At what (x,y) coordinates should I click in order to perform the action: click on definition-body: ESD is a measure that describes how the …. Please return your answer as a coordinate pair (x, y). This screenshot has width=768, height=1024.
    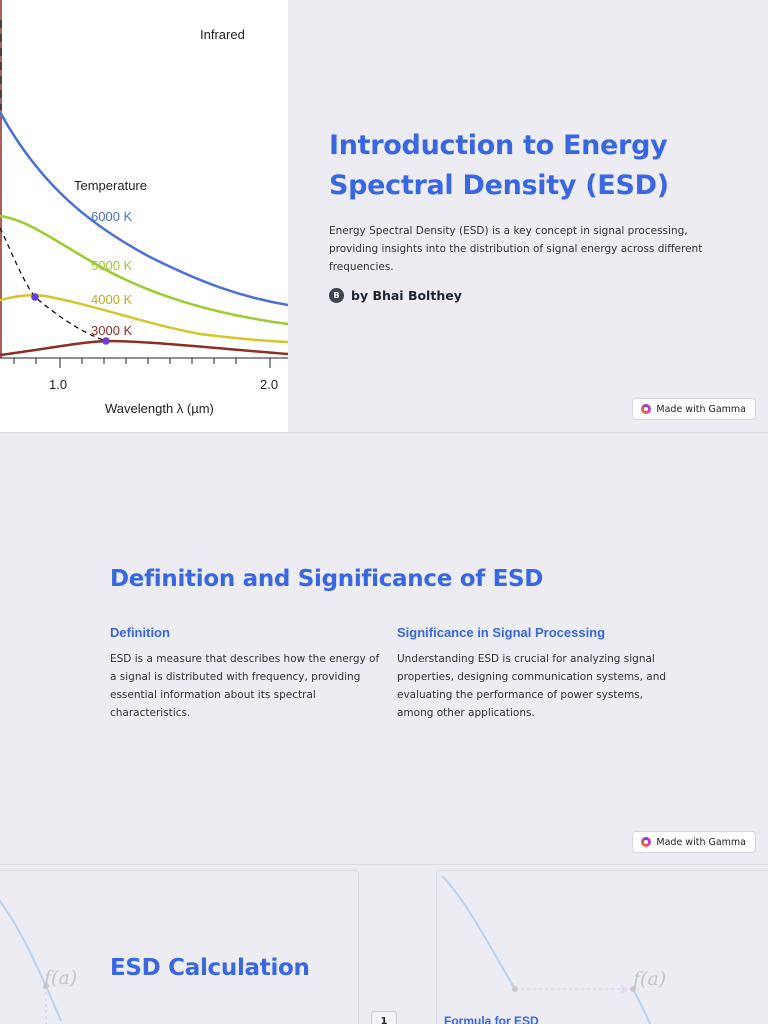
    Looking at the image, I should click on (245, 686).